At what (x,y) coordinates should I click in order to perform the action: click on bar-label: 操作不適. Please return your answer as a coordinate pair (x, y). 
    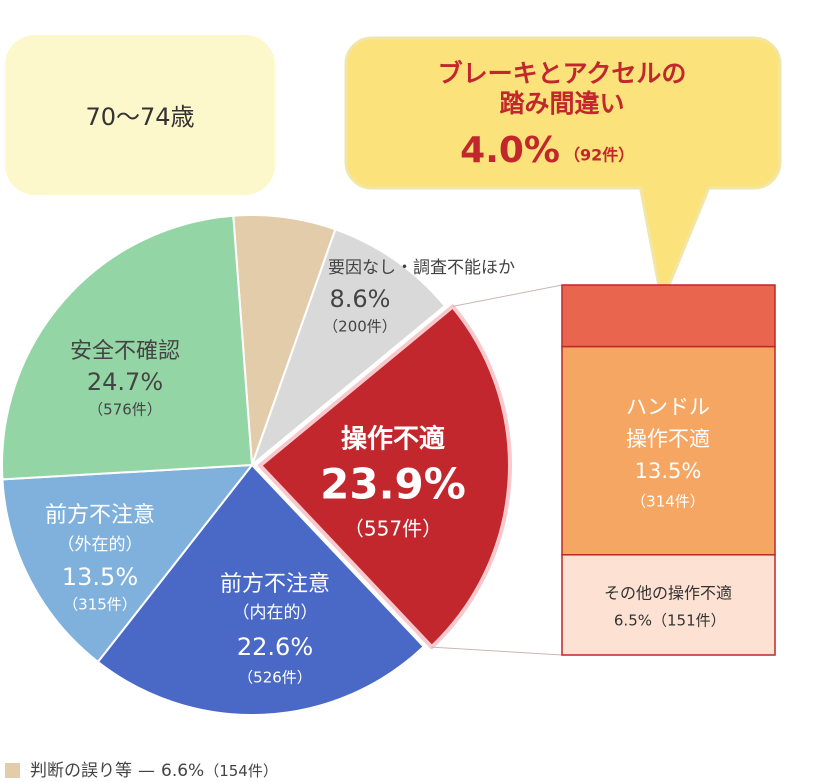
    Looking at the image, I should click on (668, 439).